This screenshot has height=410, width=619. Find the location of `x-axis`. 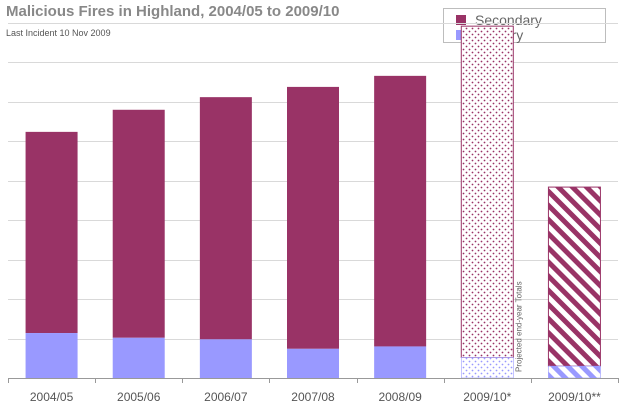

x-axis is located at coordinates (313, 380).